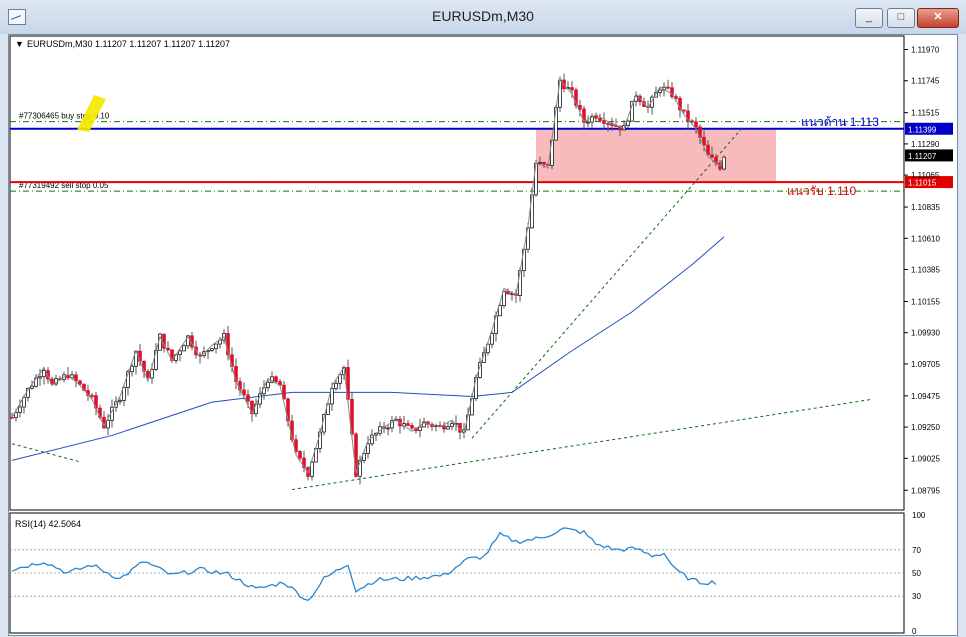  Describe the element at coordinates (922, 156) in the screenshot. I see `current-price-label: 1.11207` at that location.